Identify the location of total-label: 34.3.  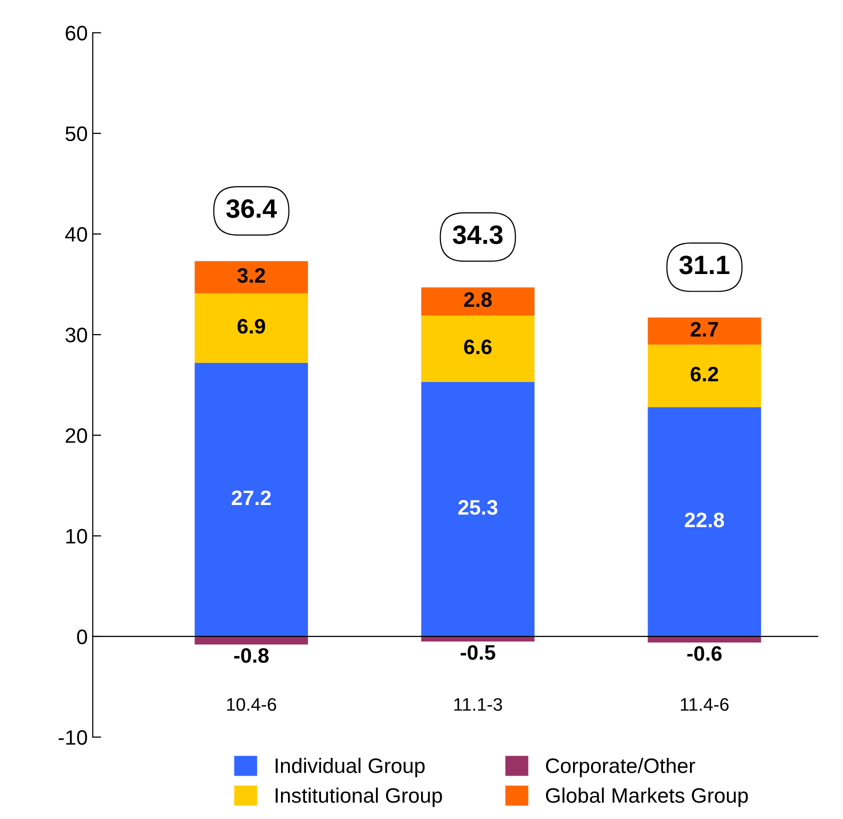
(477, 234).